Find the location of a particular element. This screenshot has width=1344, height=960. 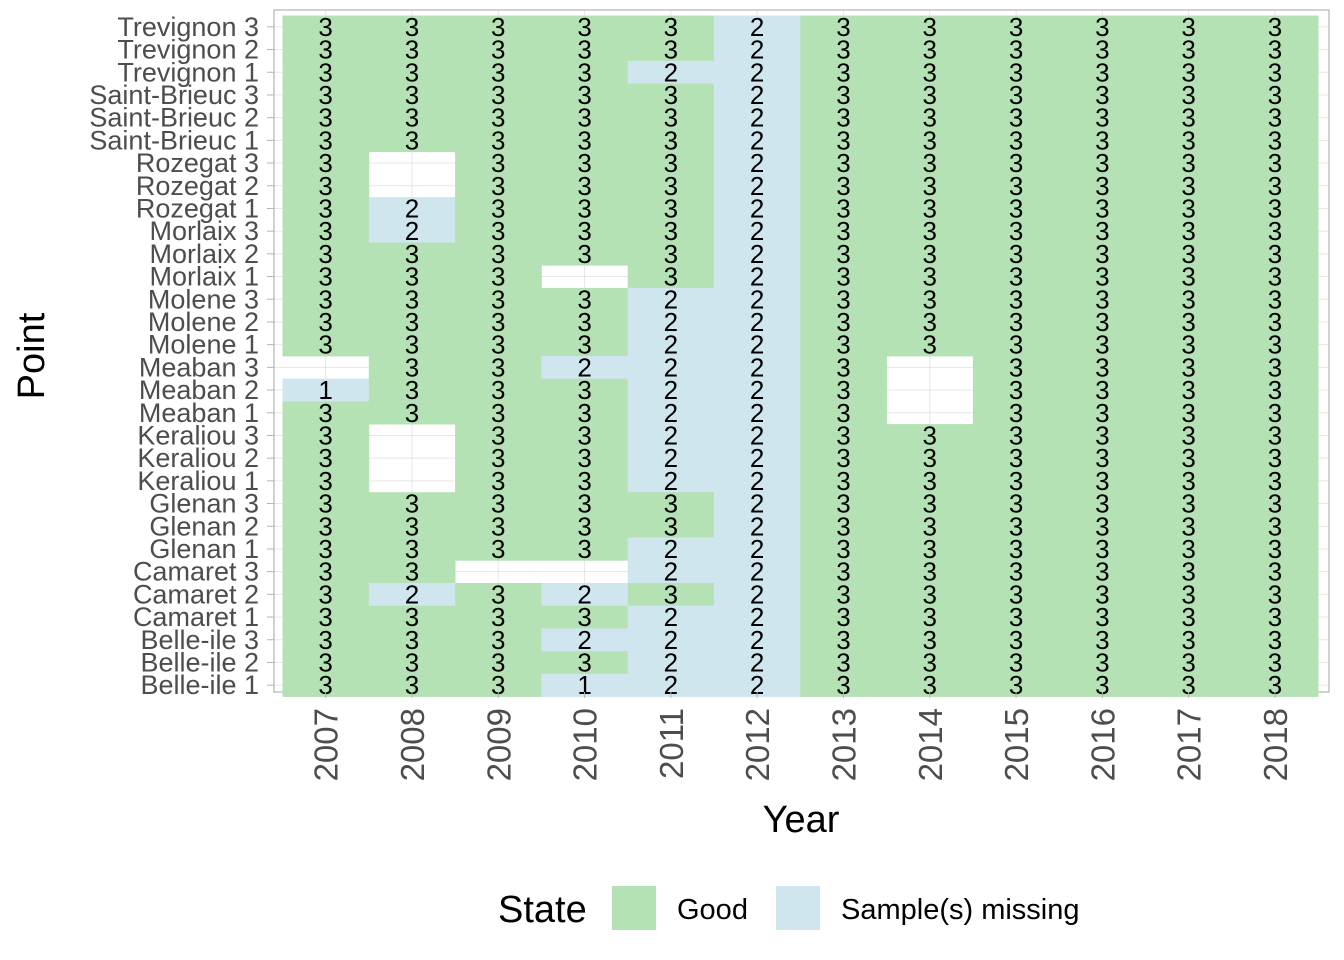

y-tick-label: Belle-ile 1 is located at coordinates (199, 685).